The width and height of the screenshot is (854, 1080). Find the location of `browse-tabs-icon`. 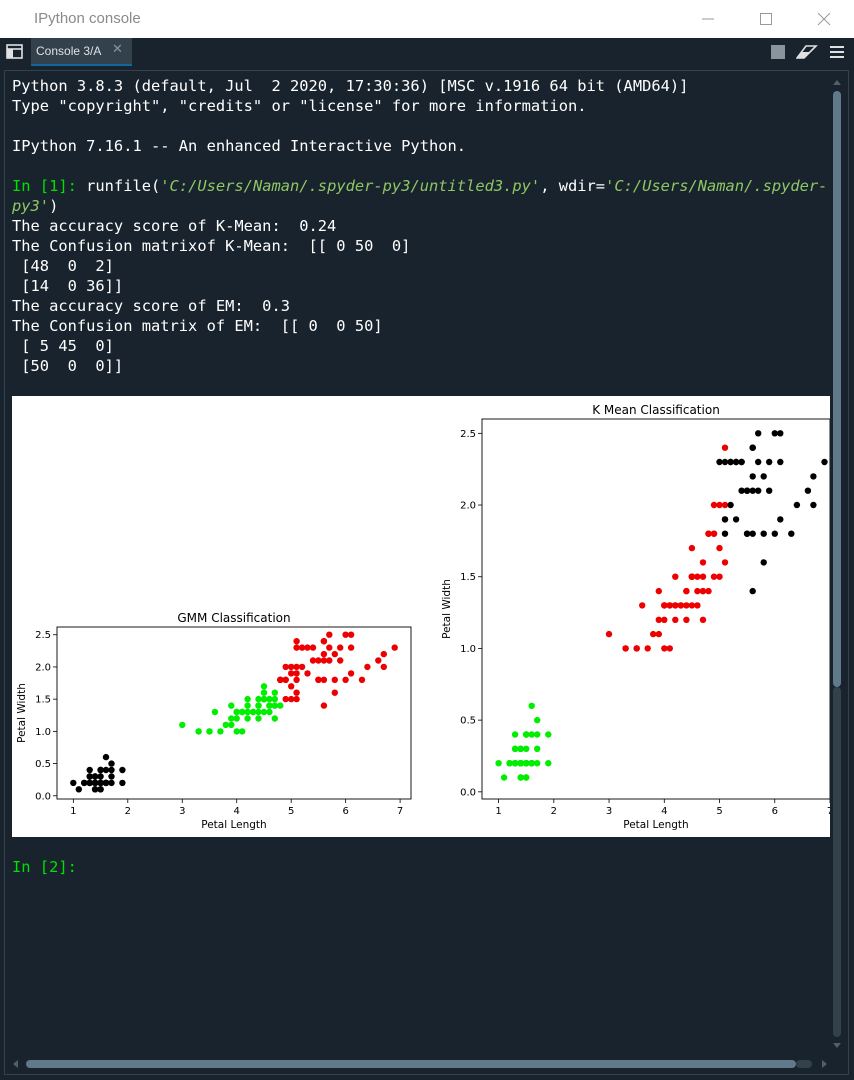

browse-tabs-icon is located at coordinates (15, 52).